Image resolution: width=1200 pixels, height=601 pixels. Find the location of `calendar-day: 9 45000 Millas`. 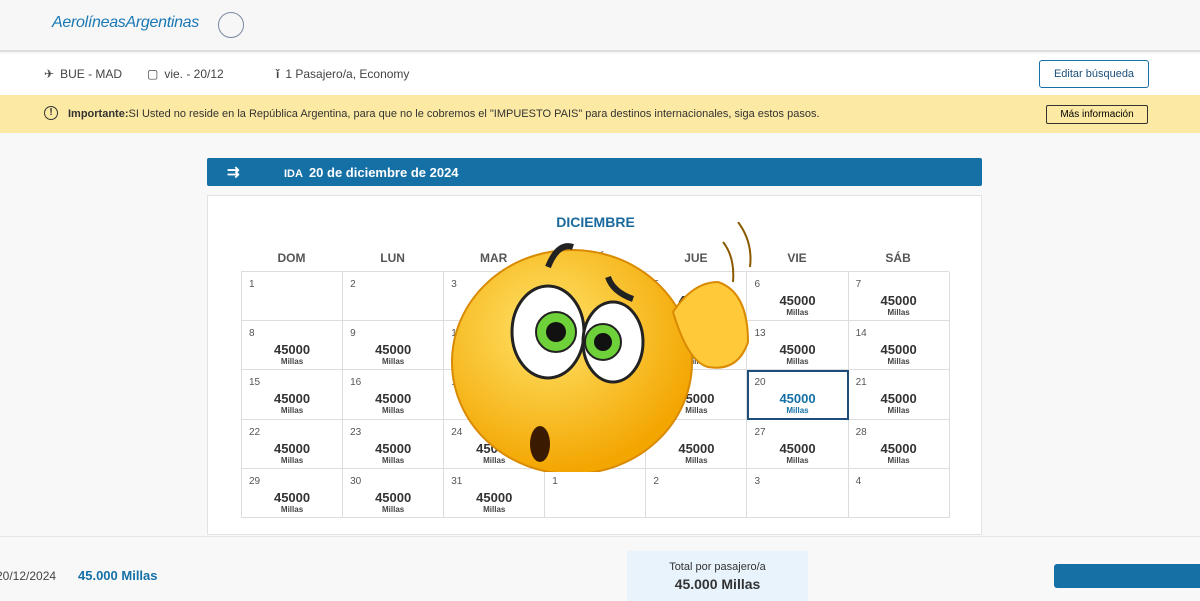

calendar-day: 9 45000 Millas is located at coordinates (394, 346).